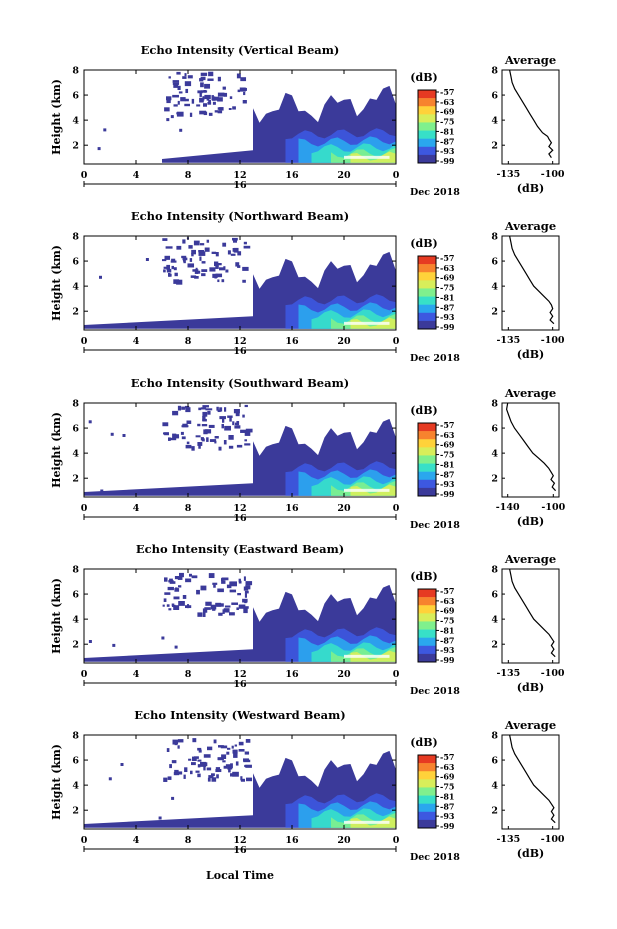  Describe the element at coordinates (240, 216) in the screenshot. I see `panel-title: Echo Intensity (Northward Beam)` at that location.